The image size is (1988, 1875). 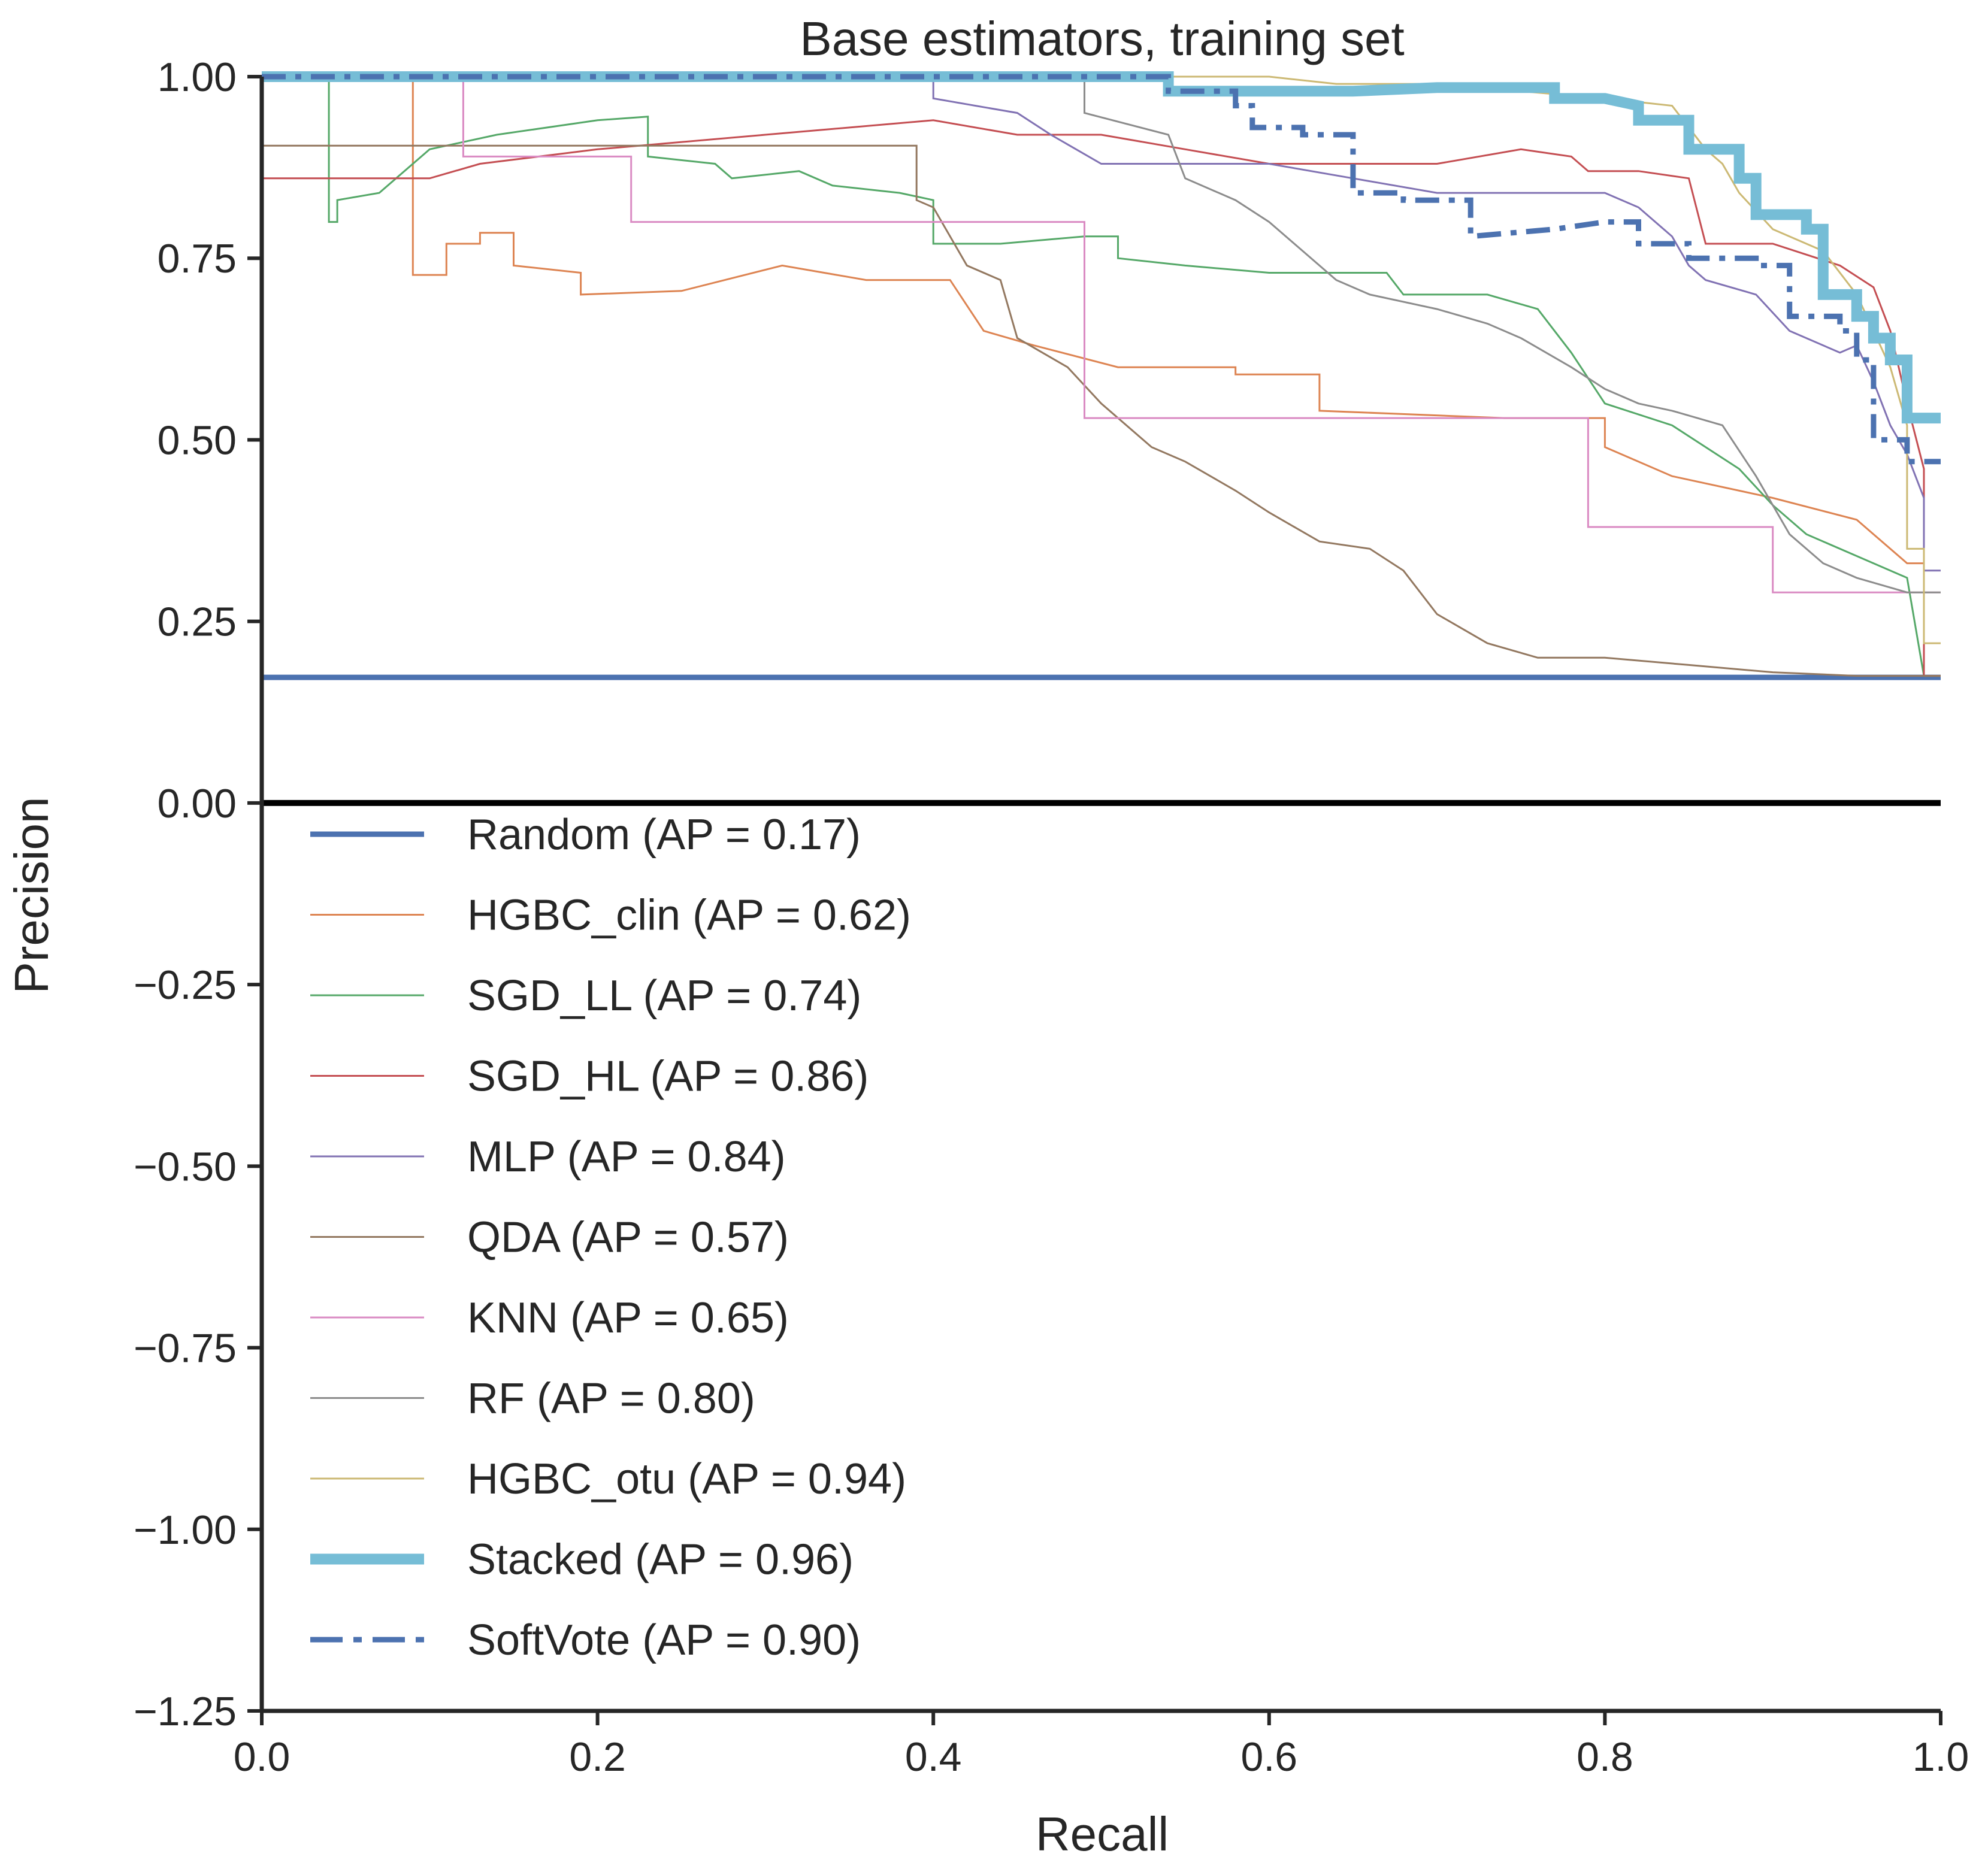 I want to click on legend-label-8: HGBC_otu (AP = 0.94), so click(x=686, y=1479).